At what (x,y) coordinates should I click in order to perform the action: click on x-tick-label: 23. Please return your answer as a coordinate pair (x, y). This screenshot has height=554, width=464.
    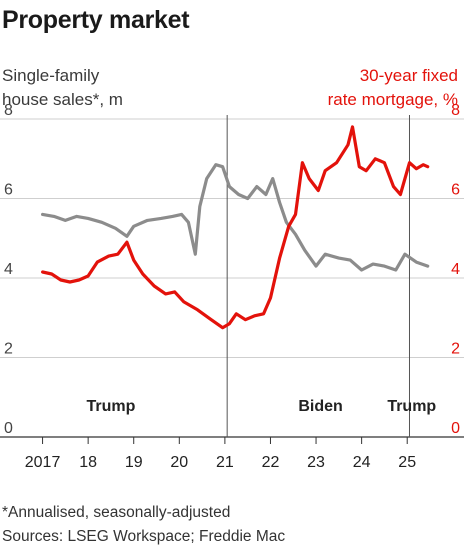
    Looking at the image, I should click on (316, 462).